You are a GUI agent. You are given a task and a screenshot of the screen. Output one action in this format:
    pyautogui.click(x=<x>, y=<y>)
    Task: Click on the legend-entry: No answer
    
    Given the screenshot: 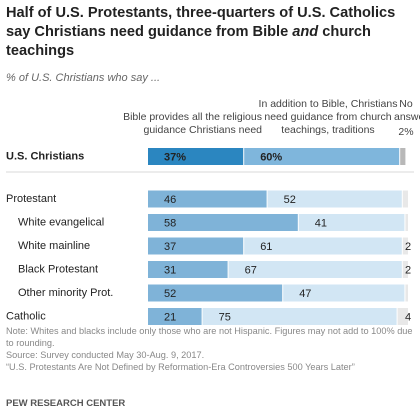 What is the action you would take?
    pyautogui.click(x=407, y=110)
    